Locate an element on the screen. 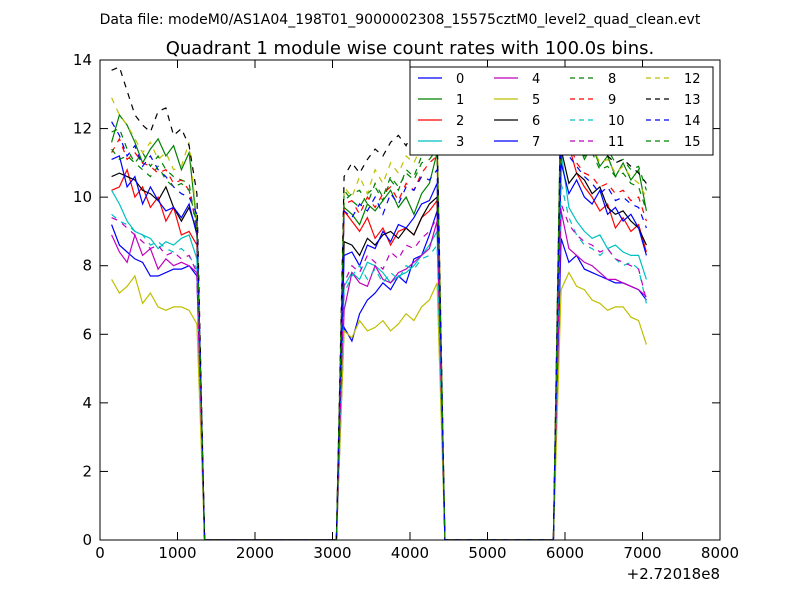 This screenshot has height=600, width=800. x-tick-label: 7000 is located at coordinates (642, 553).